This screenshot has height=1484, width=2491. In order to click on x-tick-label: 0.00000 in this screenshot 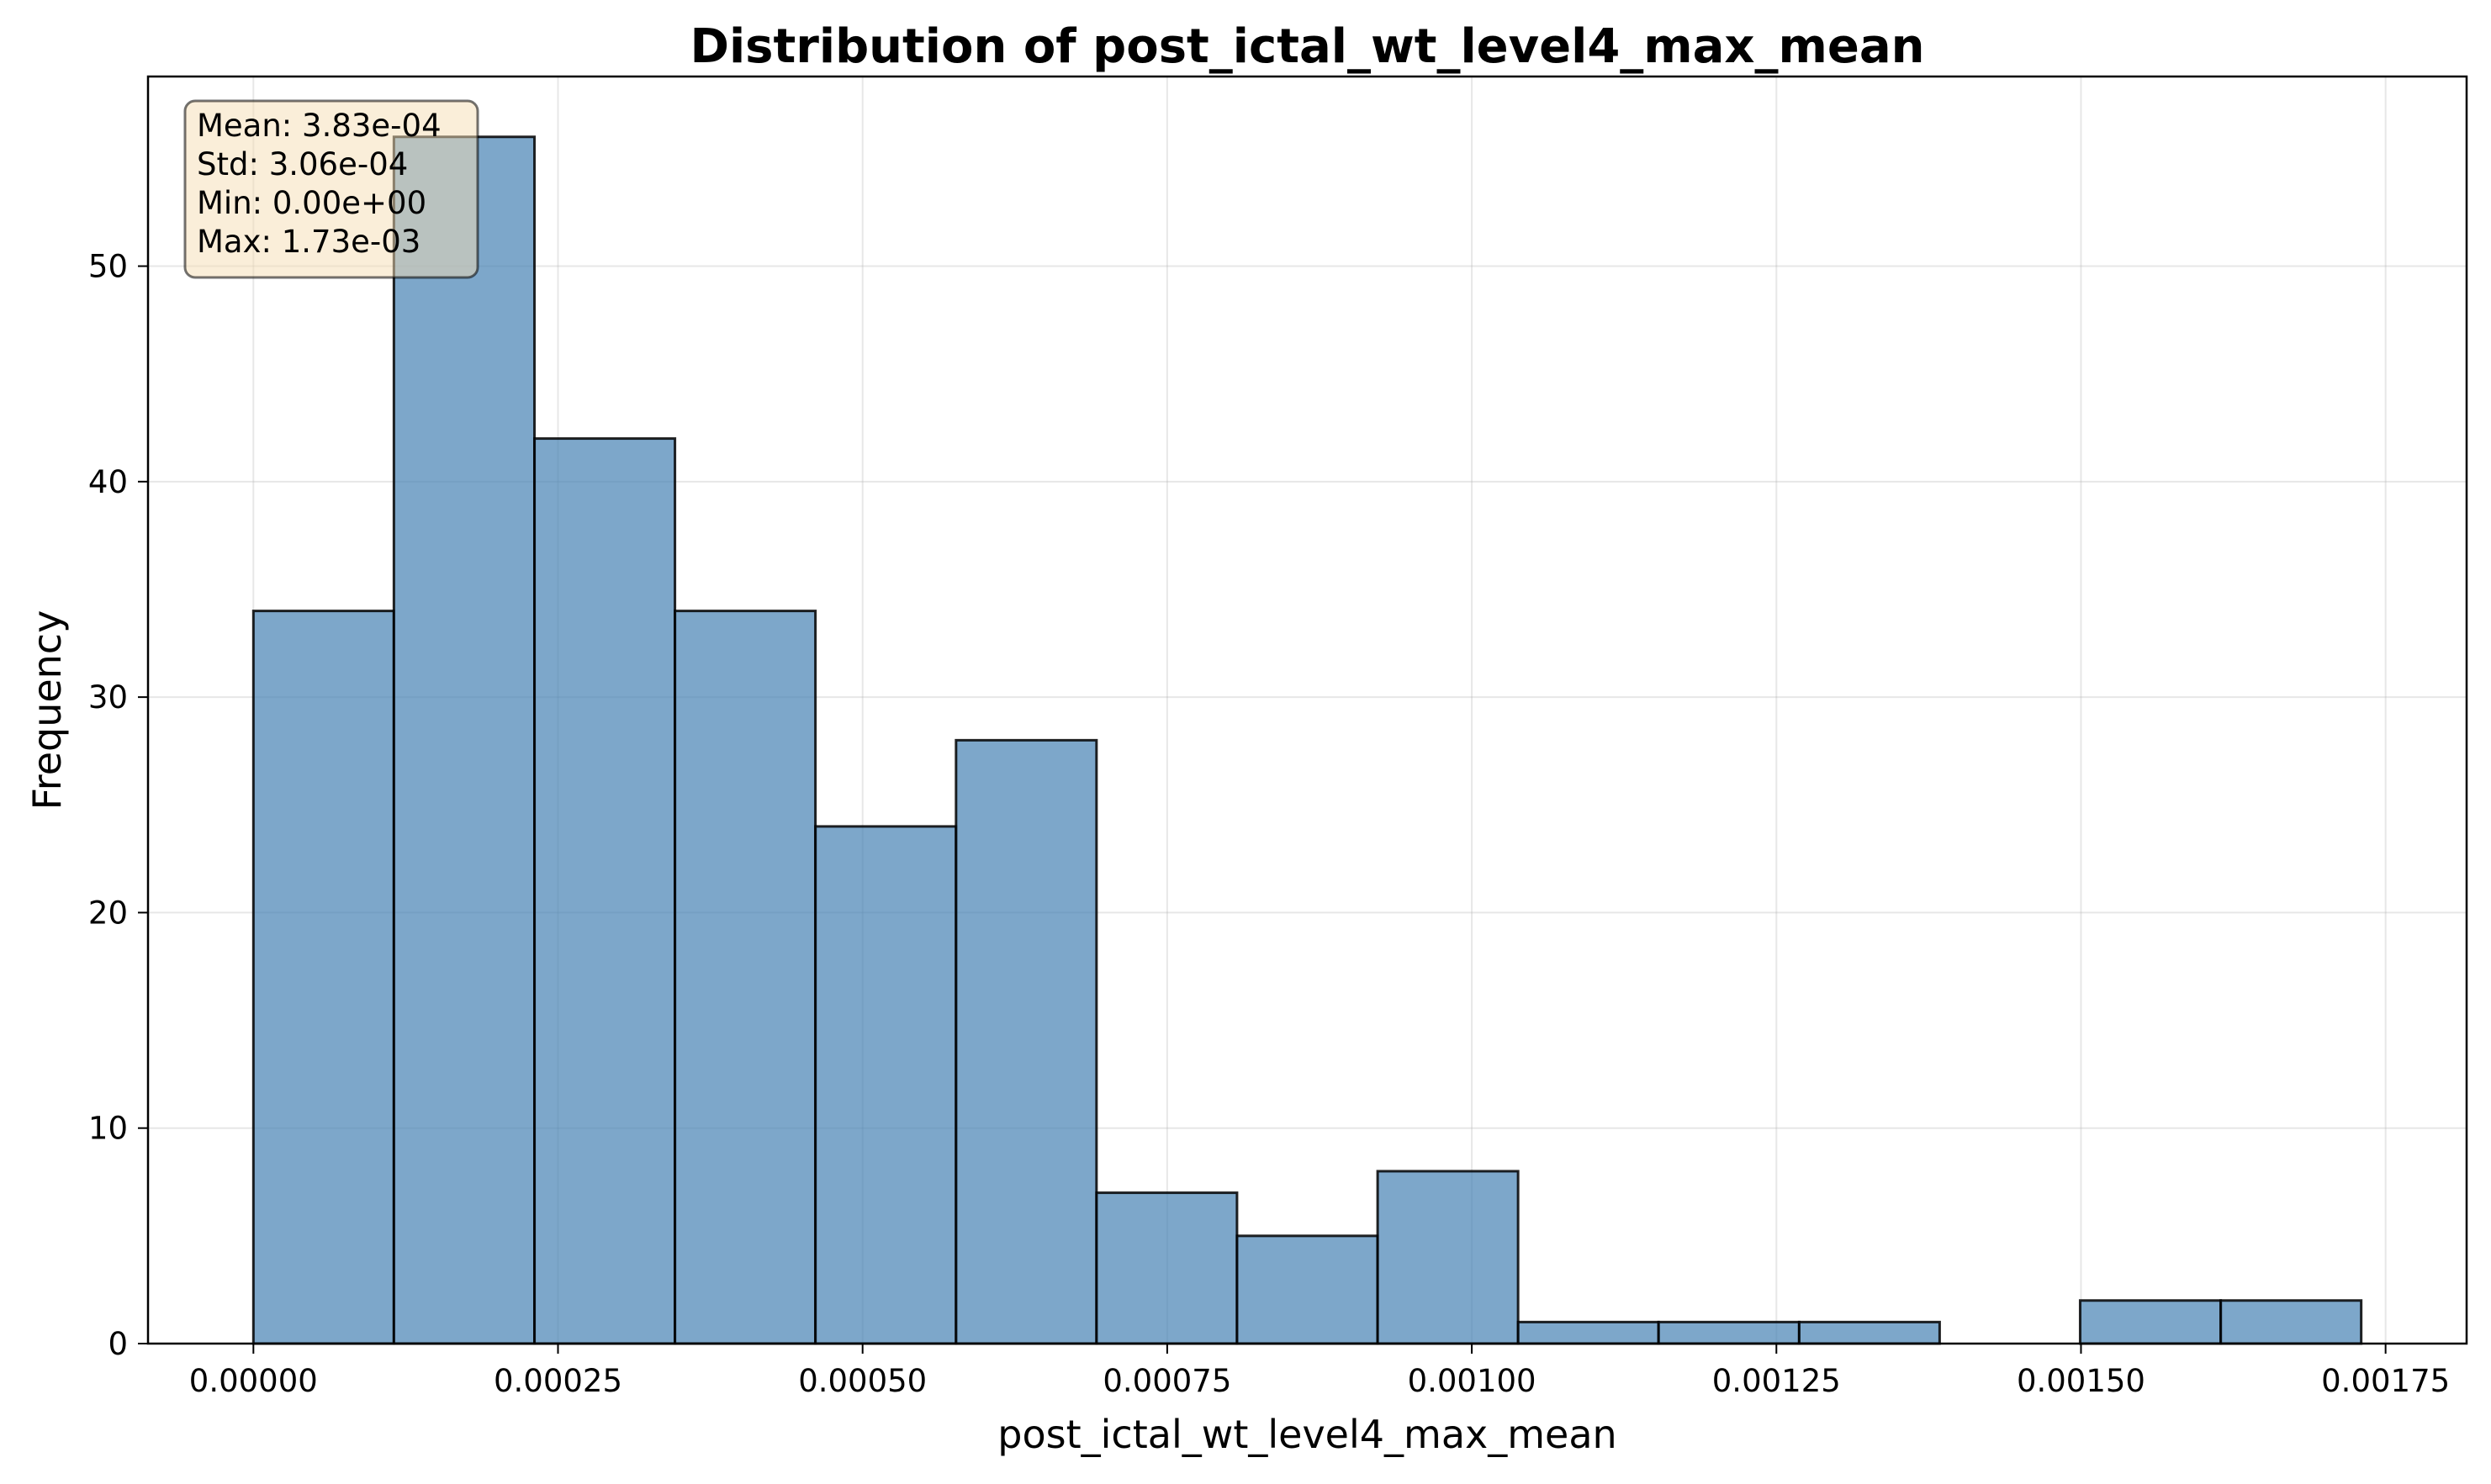, I will do `click(253, 1381)`.